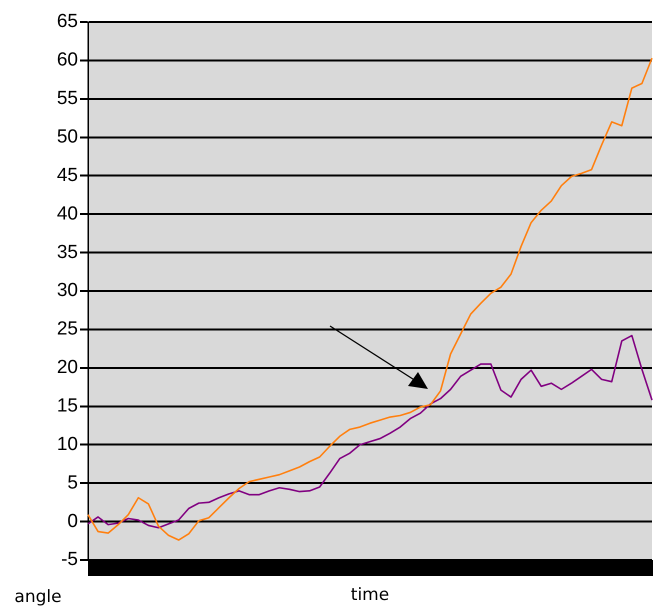  What do you see at coordinates (67, 367) in the screenshot?
I see `y-tick-label: 20` at bounding box center [67, 367].